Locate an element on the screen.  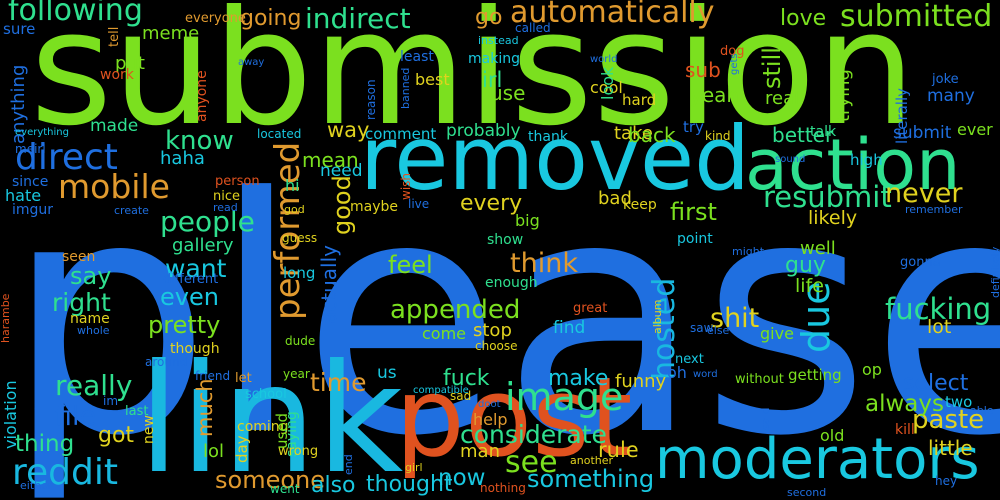
word-compatible: compatible is located at coordinates (441, 390).